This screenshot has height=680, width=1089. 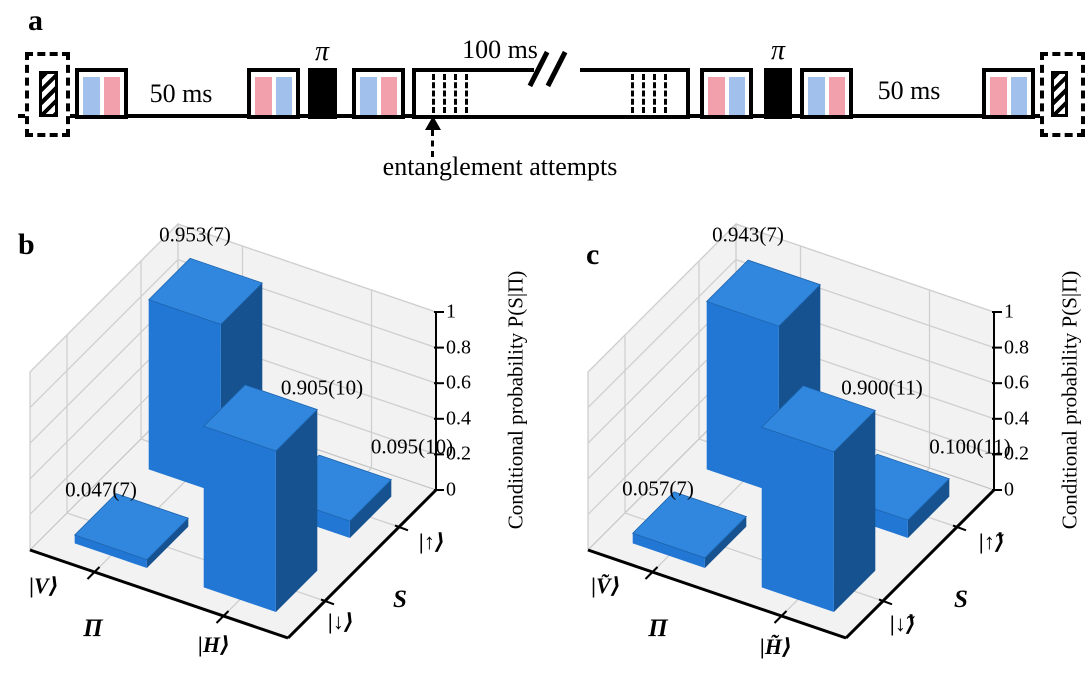 I want to click on y-tick-up: |↑̃⟩, so click(x=992, y=541).